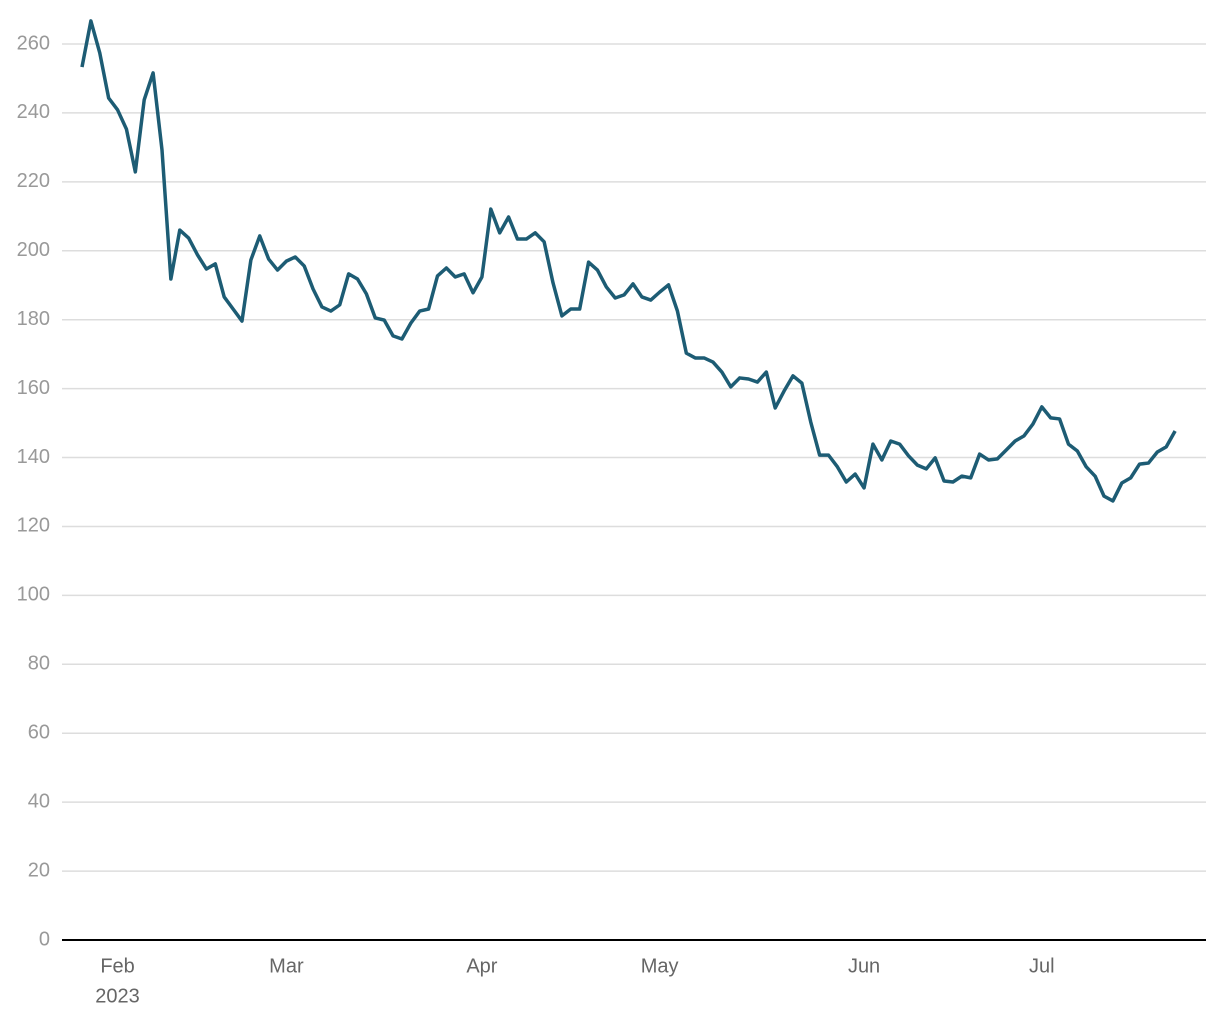  What do you see at coordinates (39, 870) in the screenshot?
I see `y-tick-label: 20` at bounding box center [39, 870].